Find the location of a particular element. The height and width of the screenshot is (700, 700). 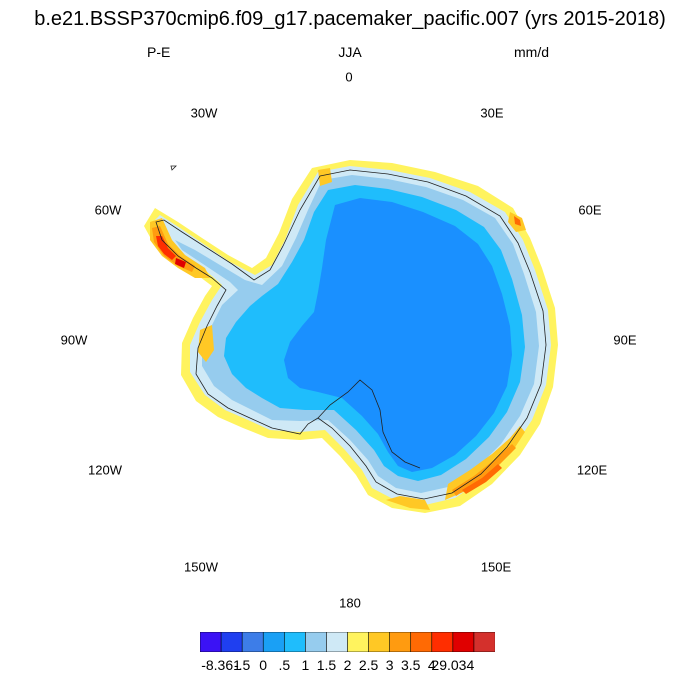

lon-label-150e: 150E is located at coordinates (496, 567).